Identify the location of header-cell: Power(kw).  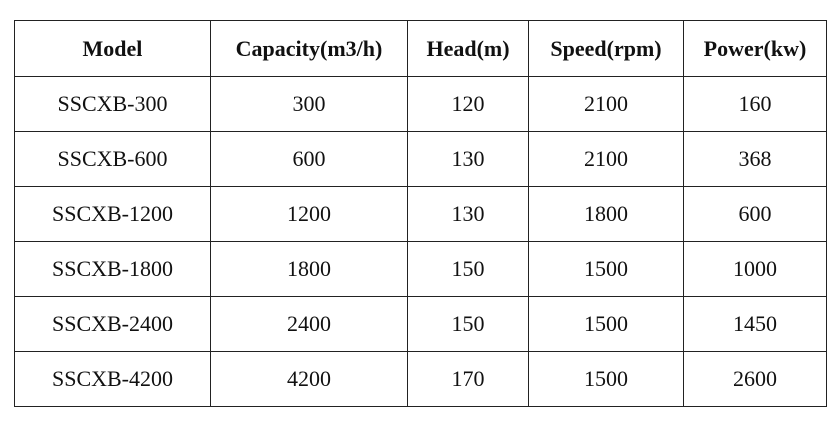
(755, 48).